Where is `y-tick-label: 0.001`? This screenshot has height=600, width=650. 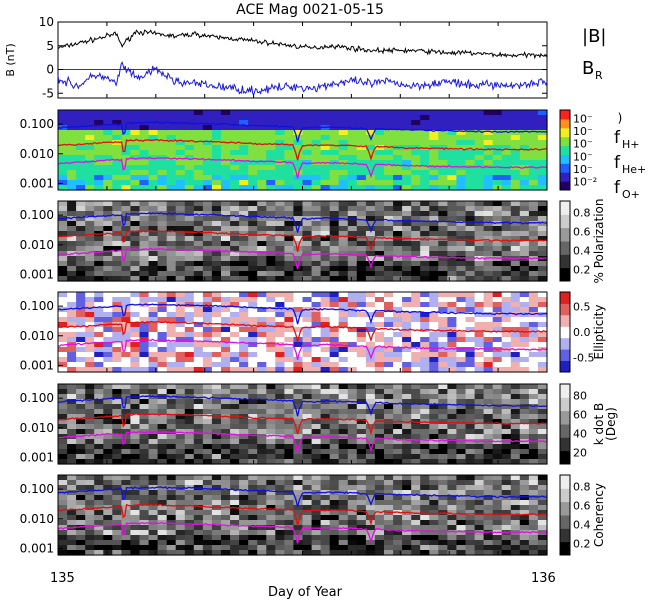
y-tick-label: 0.001 is located at coordinates (37, 274).